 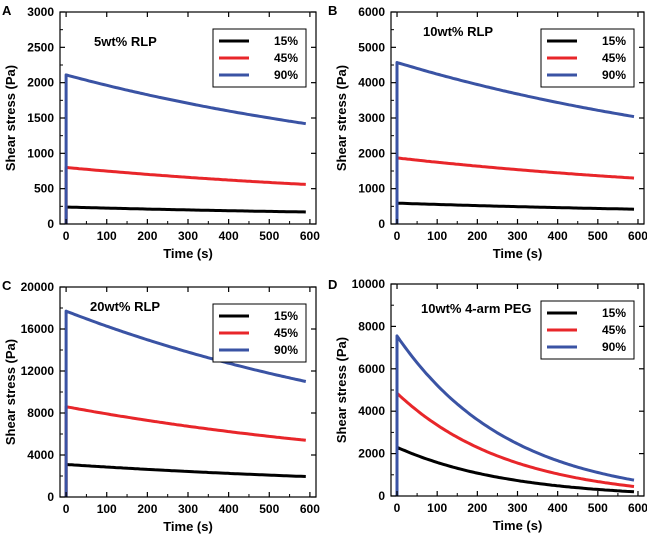 What do you see at coordinates (332, 10) in the screenshot?
I see `panel-letter: B` at bounding box center [332, 10].